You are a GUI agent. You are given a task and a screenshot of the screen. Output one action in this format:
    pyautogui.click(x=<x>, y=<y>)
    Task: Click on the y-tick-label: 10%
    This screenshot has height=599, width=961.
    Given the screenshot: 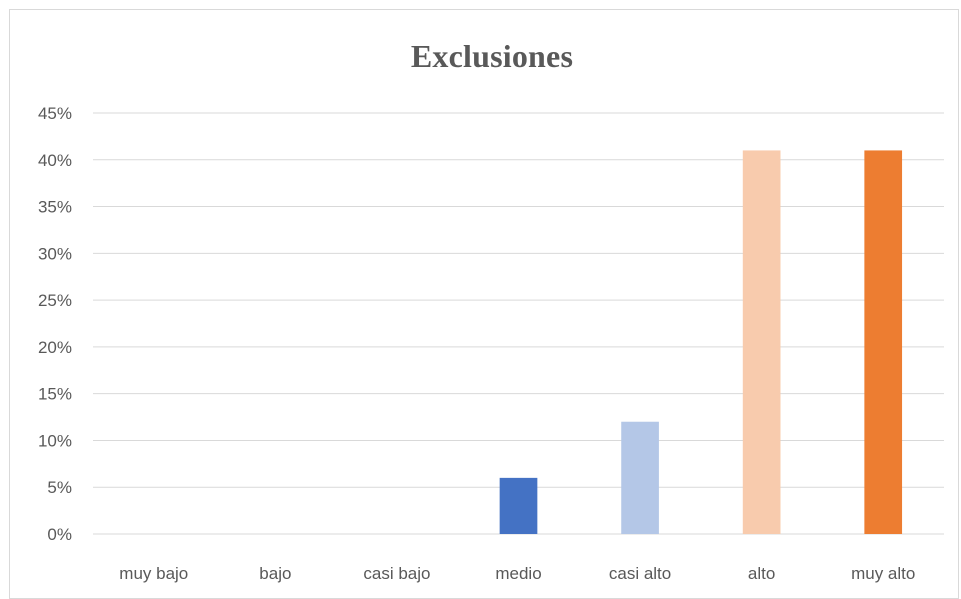 What is the action you would take?
    pyautogui.click(x=55, y=440)
    